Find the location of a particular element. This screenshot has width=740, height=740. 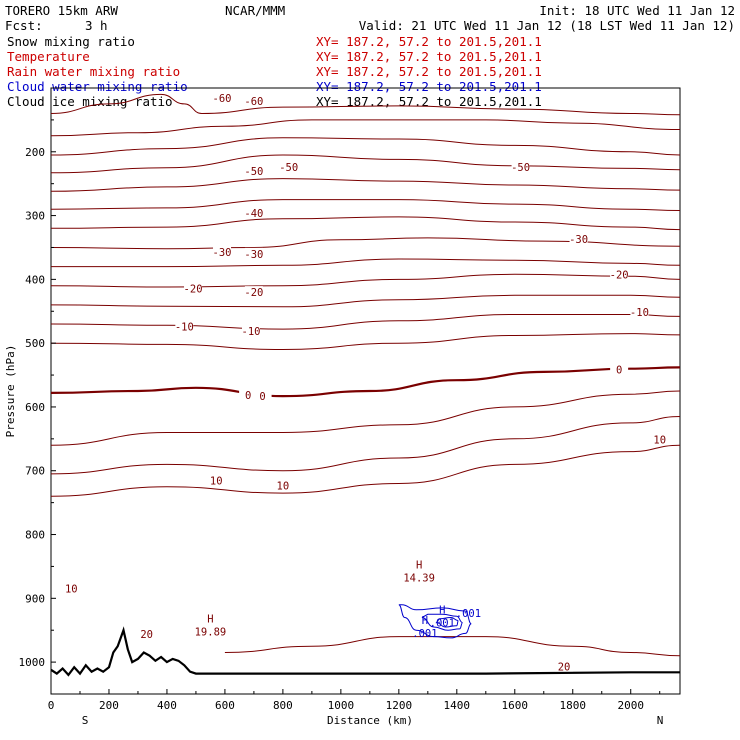

y-tick-label: 900 is located at coordinates (35, 598).